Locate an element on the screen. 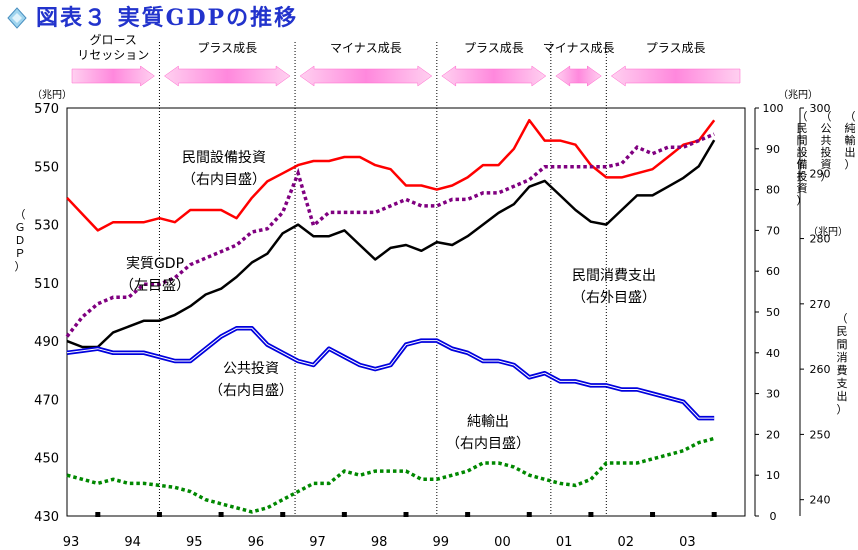 This screenshot has height=550, width=858. right-outer-tick-label: 250 is located at coordinates (820, 434).